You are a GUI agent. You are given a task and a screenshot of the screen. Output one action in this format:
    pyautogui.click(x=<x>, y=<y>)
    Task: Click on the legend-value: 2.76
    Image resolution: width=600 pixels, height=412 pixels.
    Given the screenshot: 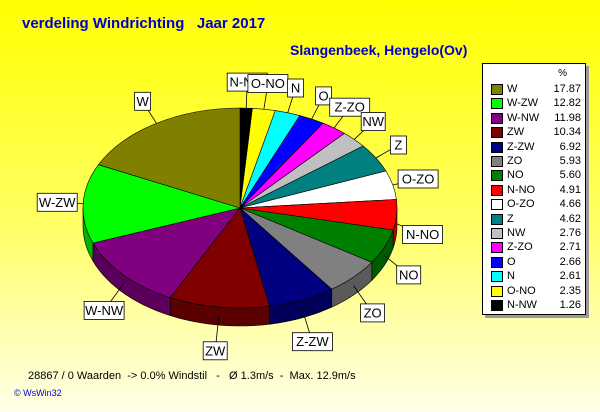 What is the action you would take?
    pyautogui.click(x=570, y=233)
    